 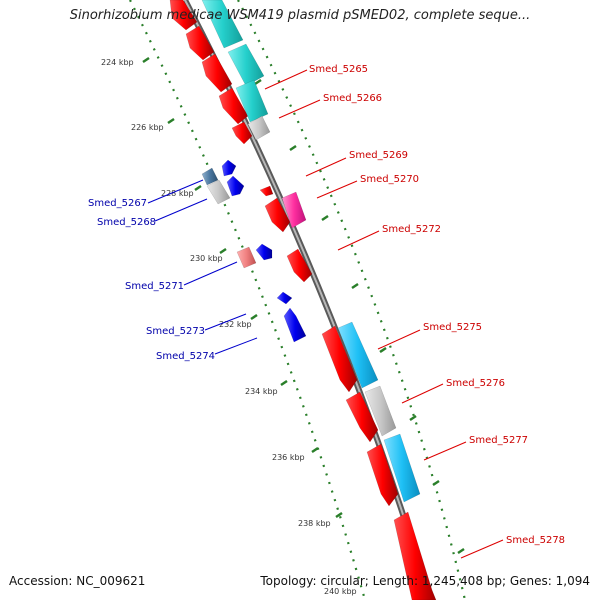 What do you see at coordinates (117, 62) in the screenshot?
I see `tick-label: 224 kbp` at bounding box center [117, 62].